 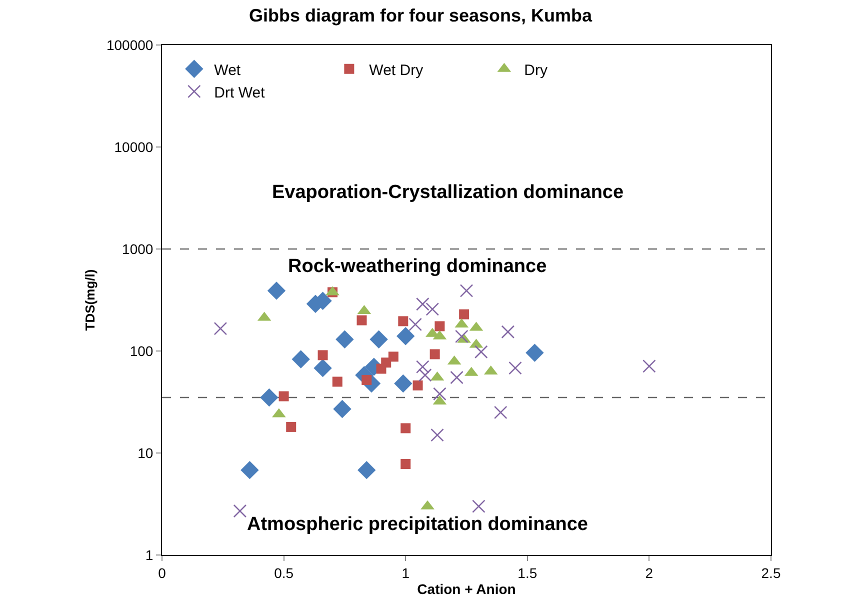 I want to click on y-tick-label: 100, so click(x=142, y=350).